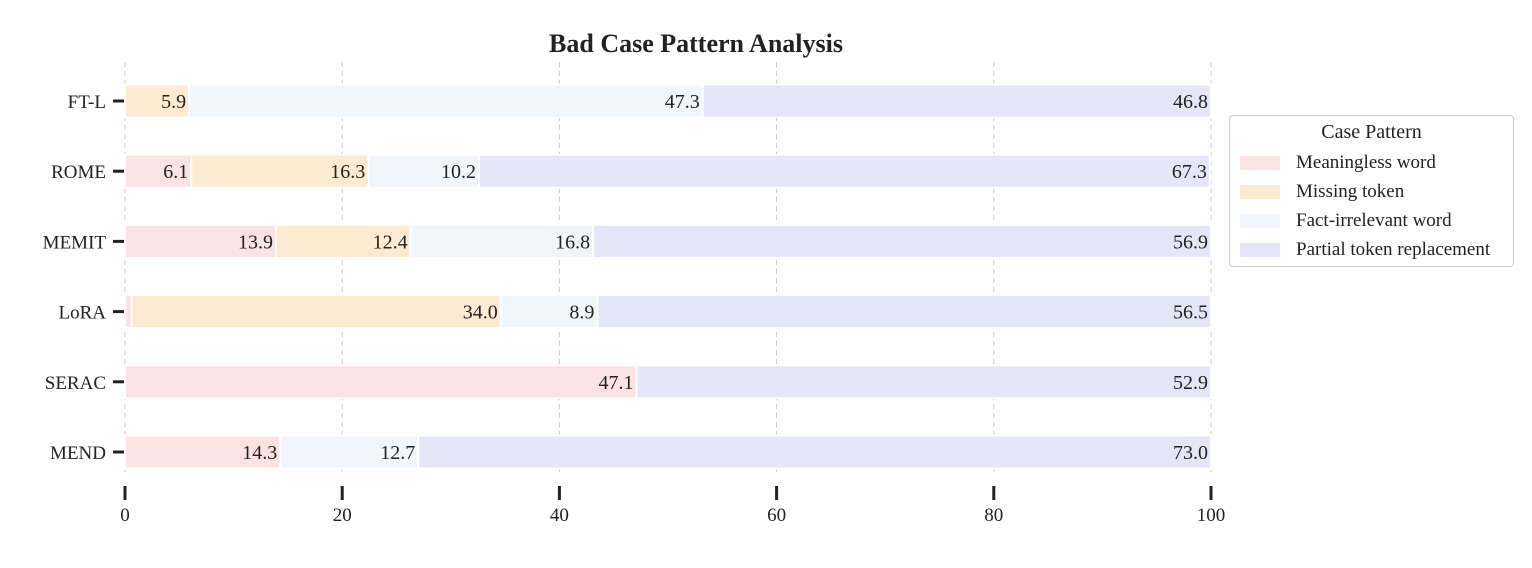 This screenshot has width=1532, height=568. I want to click on y-tick-label: FT-L, so click(87, 102).